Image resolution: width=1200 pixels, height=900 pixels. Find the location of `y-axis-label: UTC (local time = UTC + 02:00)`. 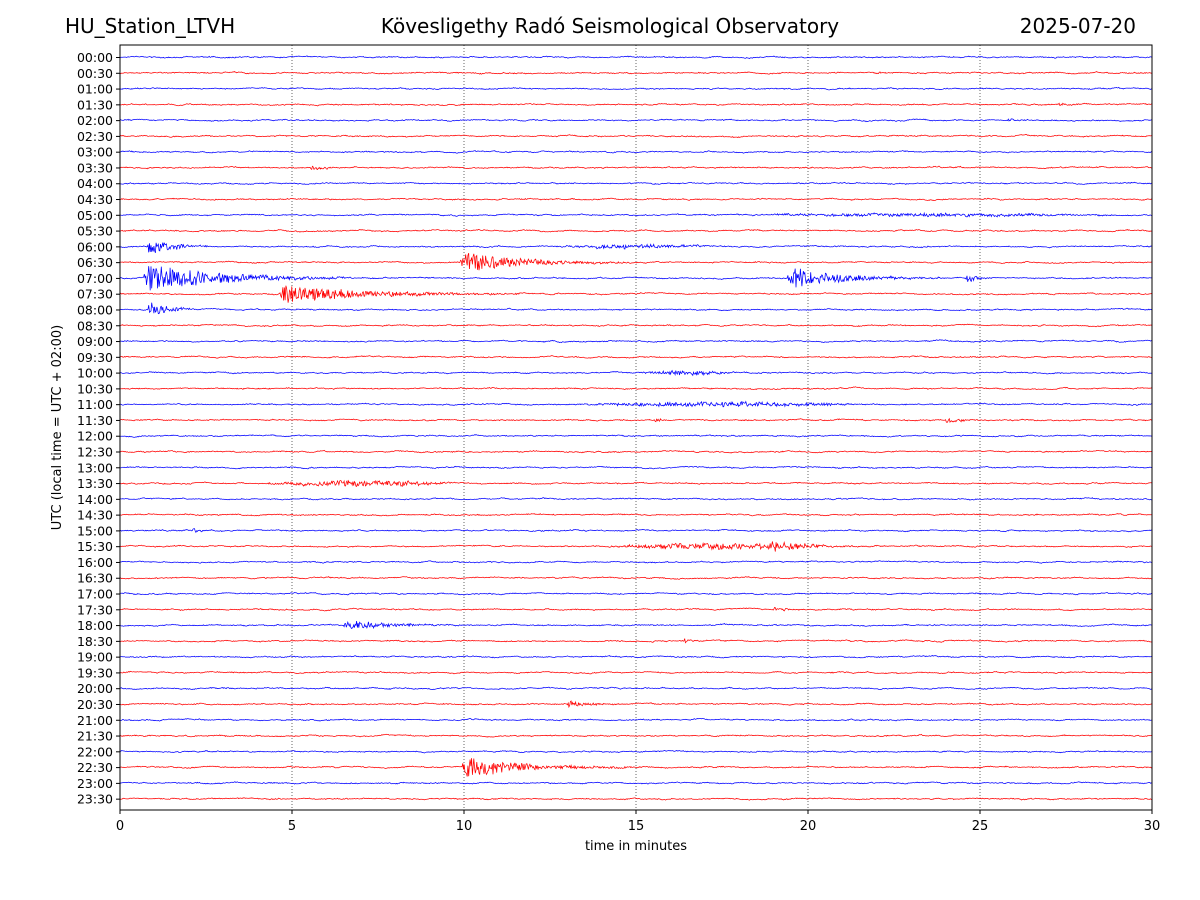

y-axis-label: UTC (local time = UTC + 02:00) is located at coordinates (57, 427).